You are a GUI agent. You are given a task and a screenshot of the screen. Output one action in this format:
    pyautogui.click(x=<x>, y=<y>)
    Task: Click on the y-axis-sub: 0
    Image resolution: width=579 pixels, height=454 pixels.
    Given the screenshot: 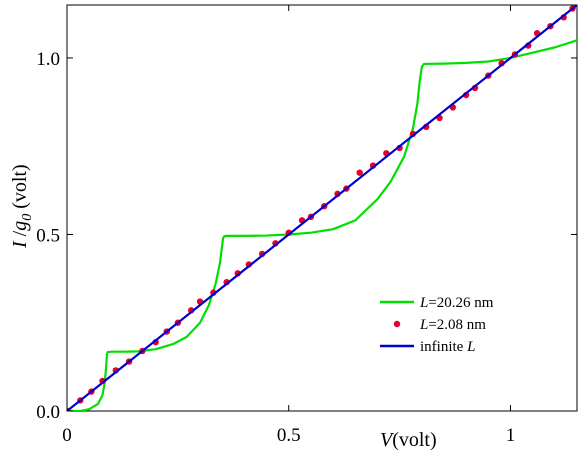 What is the action you would take?
    pyautogui.click(x=27, y=217)
    